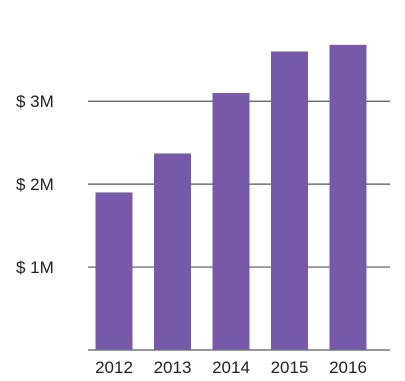  What do you see at coordinates (231, 221) in the screenshot?
I see `bar-2014` at bounding box center [231, 221].